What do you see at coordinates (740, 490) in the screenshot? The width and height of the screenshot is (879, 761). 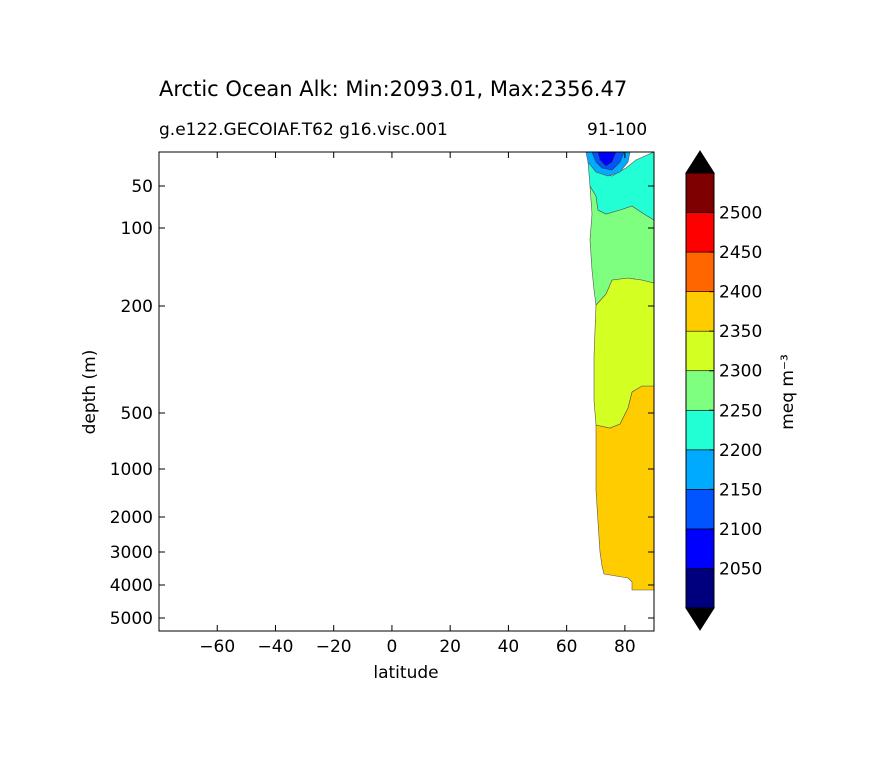 I see `colorbar-tick-label: 2150` at bounding box center [740, 490].